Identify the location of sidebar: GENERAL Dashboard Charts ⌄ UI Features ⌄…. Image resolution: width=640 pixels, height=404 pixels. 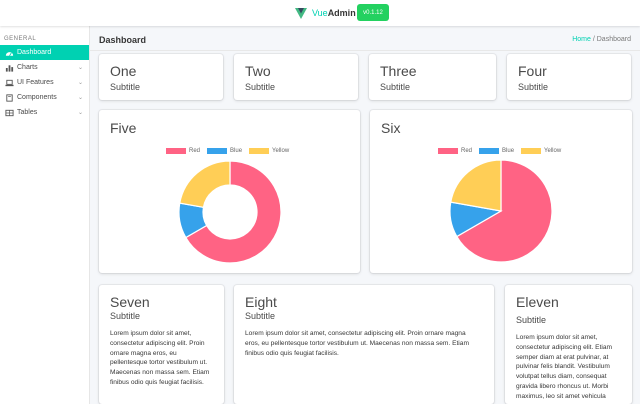
(45, 215).